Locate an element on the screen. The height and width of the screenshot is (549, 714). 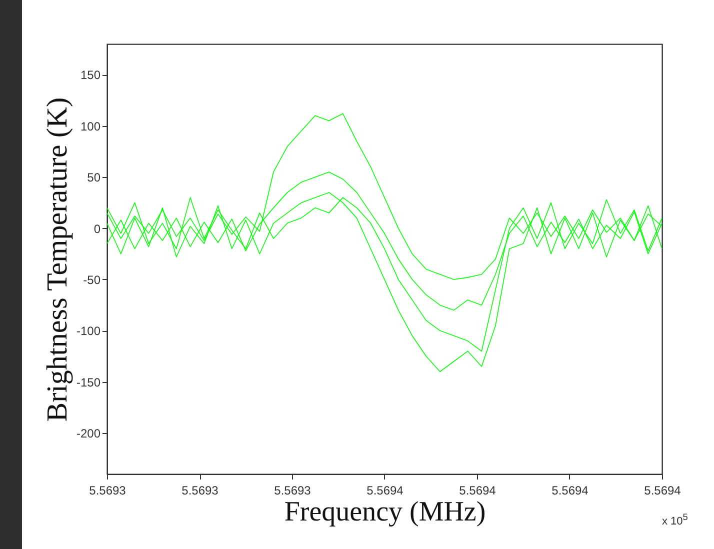
y-tick-label: 50 is located at coordinates (94, 177).